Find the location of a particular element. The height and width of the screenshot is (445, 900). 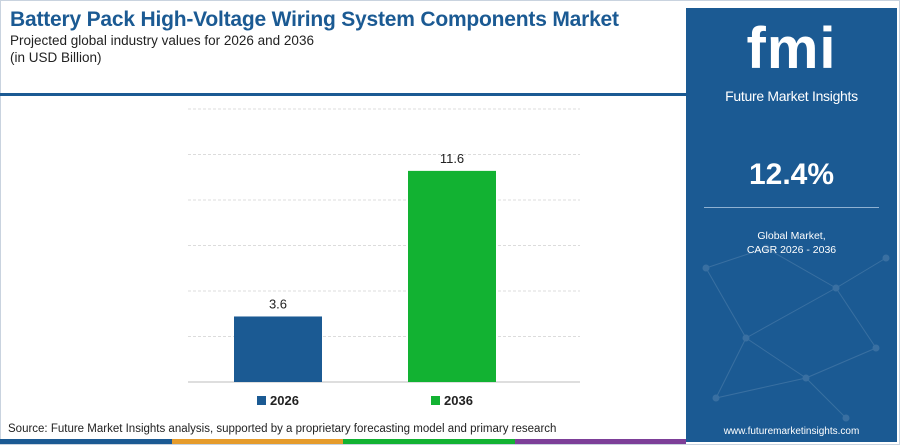

footer-stripe-green is located at coordinates (429, 441).